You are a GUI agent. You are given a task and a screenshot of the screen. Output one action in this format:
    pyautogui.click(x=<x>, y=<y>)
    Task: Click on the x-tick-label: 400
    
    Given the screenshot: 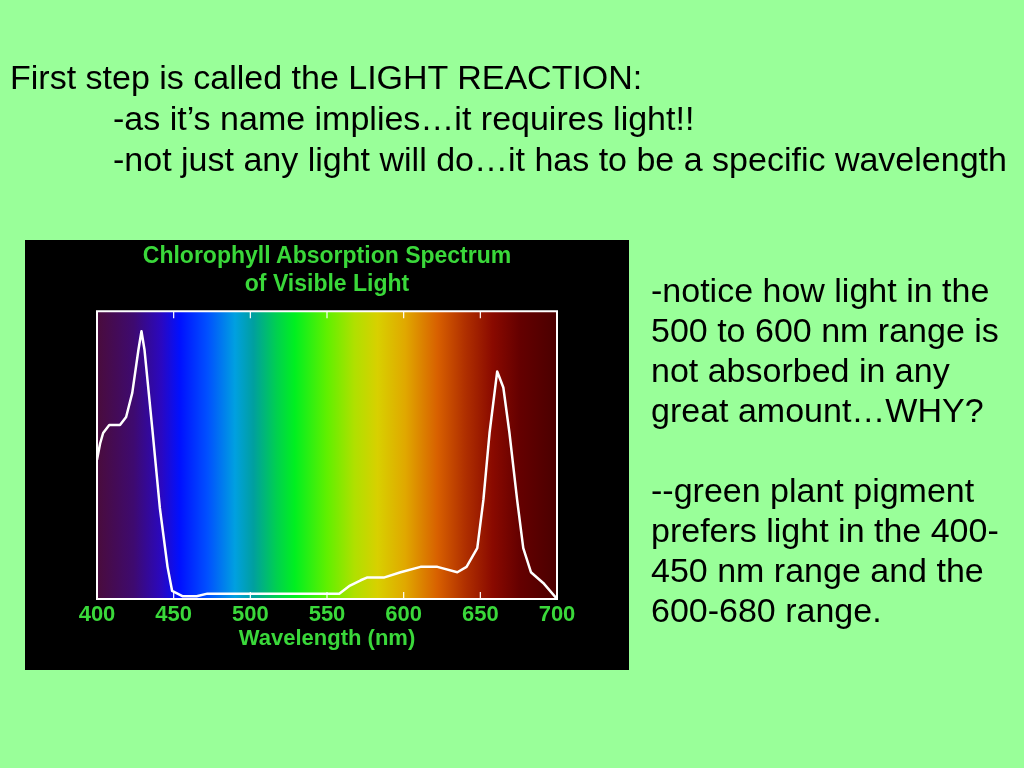 What is the action you would take?
    pyautogui.click(x=97, y=614)
    